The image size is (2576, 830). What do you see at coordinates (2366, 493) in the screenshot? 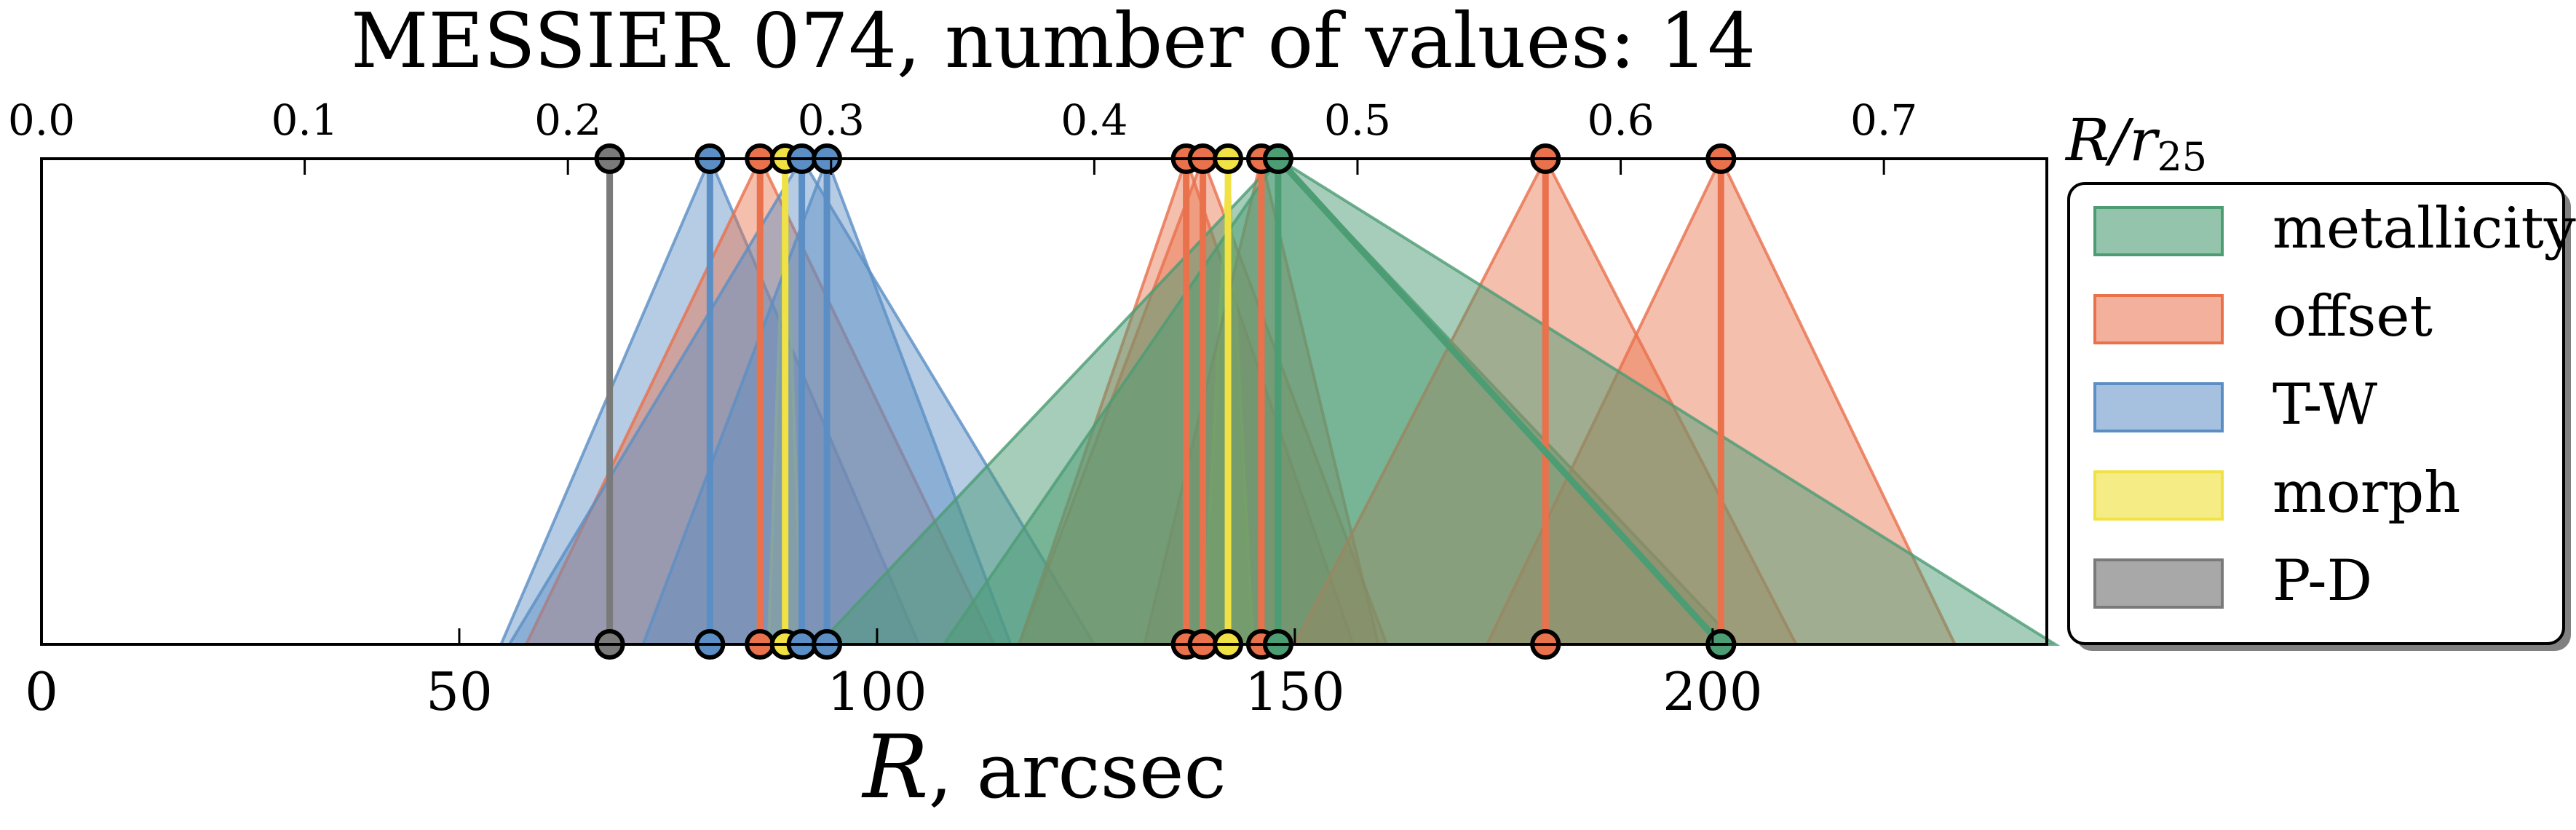
I see `legend-label-morph: morph` at bounding box center [2366, 493].